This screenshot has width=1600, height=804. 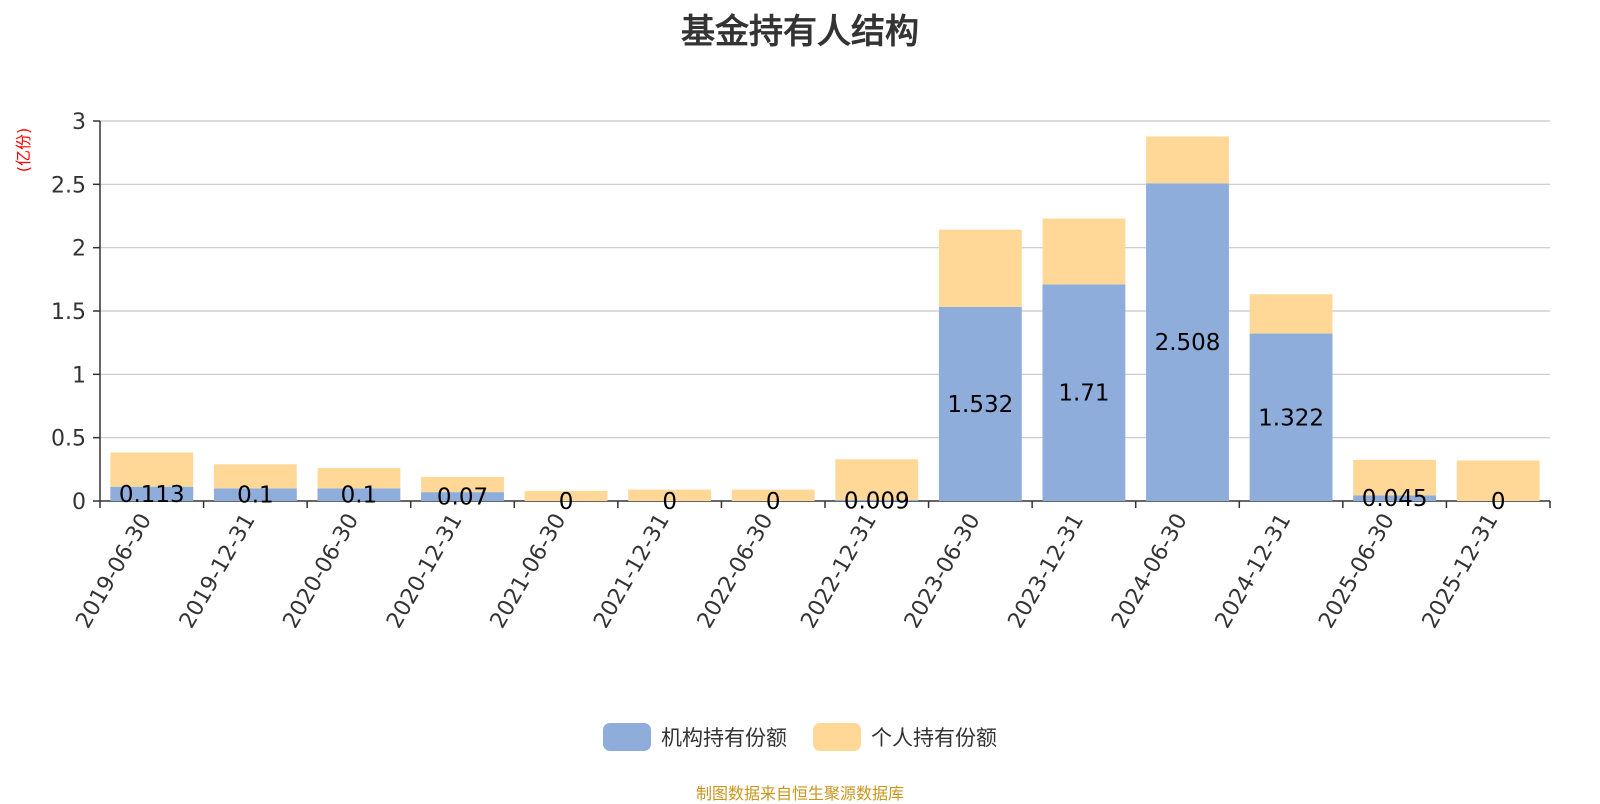 I want to click on legend-item-institutional: 机构持有份额, so click(x=695, y=737).